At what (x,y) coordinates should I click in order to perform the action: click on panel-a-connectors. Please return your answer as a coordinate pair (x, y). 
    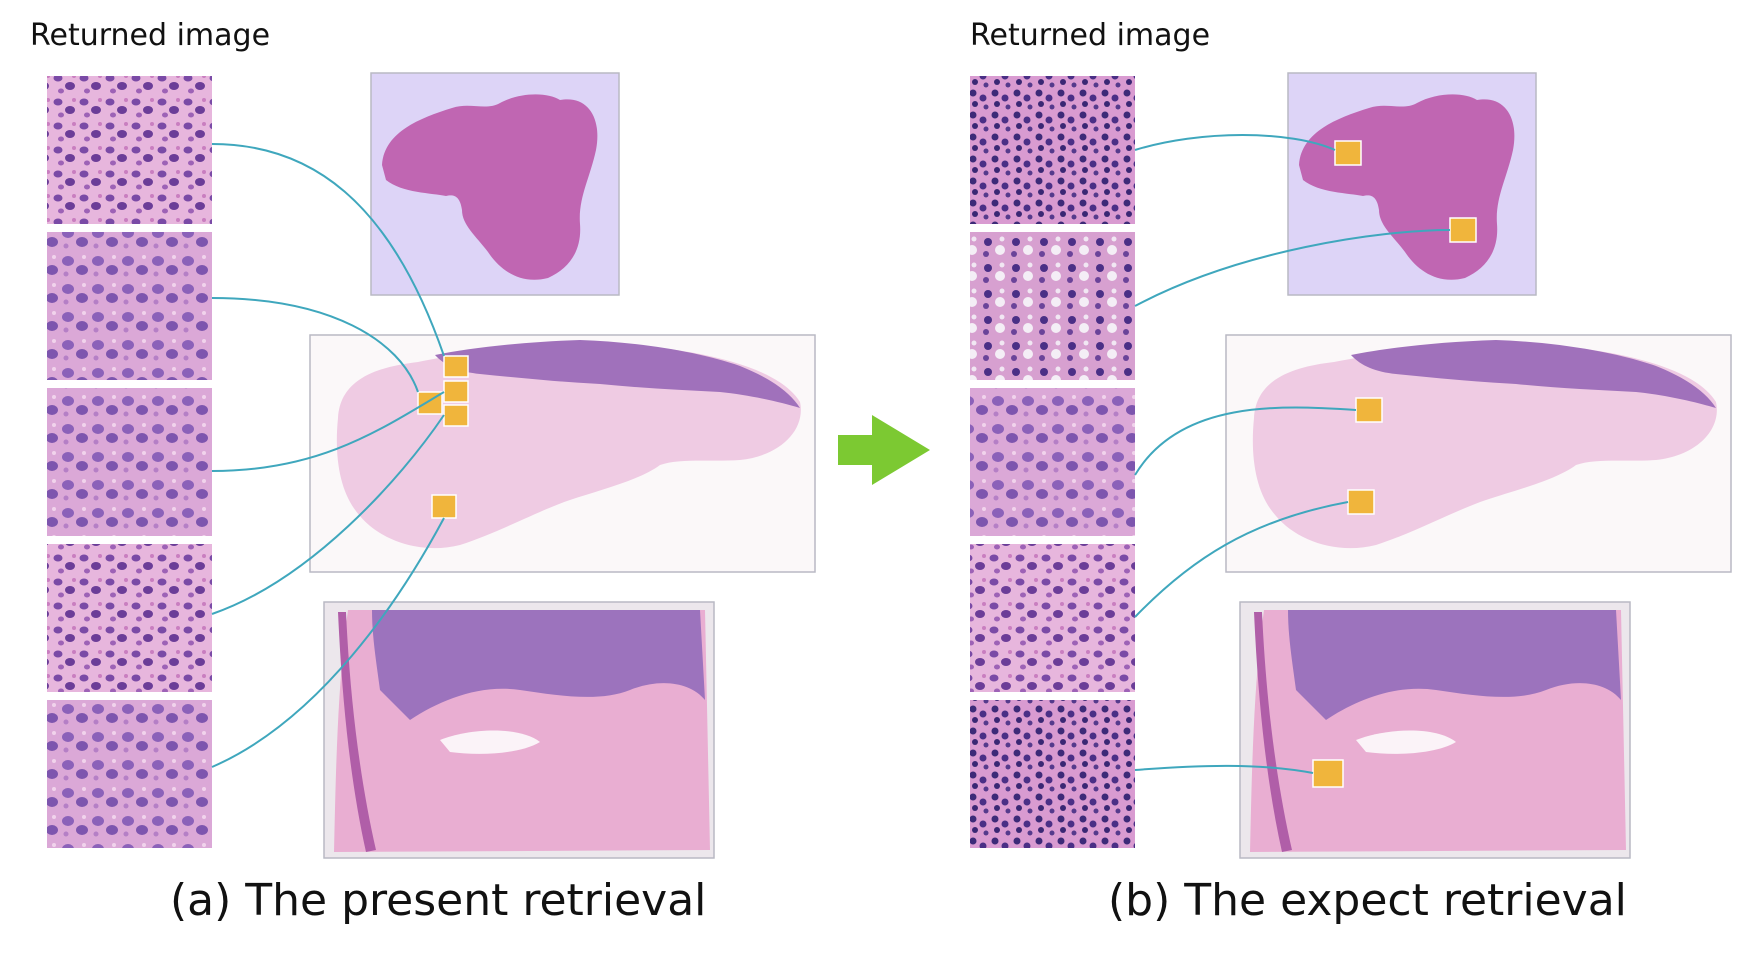
    Looking at the image, I should click on (328, 455).